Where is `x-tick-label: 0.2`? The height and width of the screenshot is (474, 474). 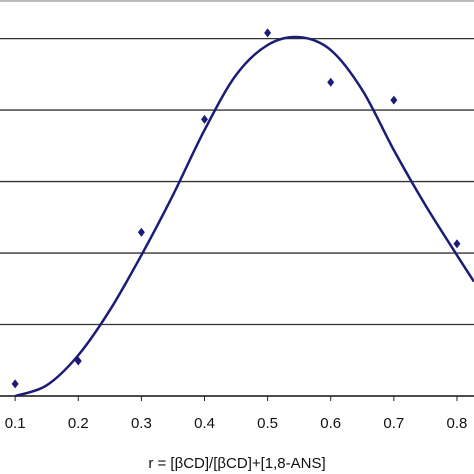
x-tick-label: 0.2 is located at coordinates (78, 423).